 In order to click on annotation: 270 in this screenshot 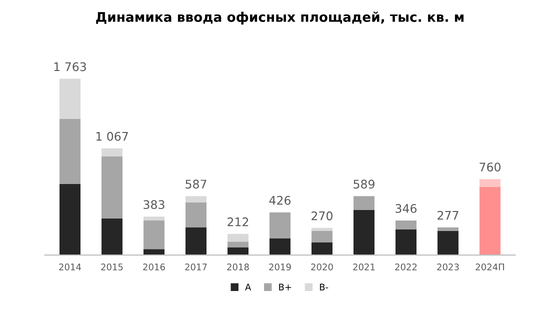, I will do `click(322, 215)`.